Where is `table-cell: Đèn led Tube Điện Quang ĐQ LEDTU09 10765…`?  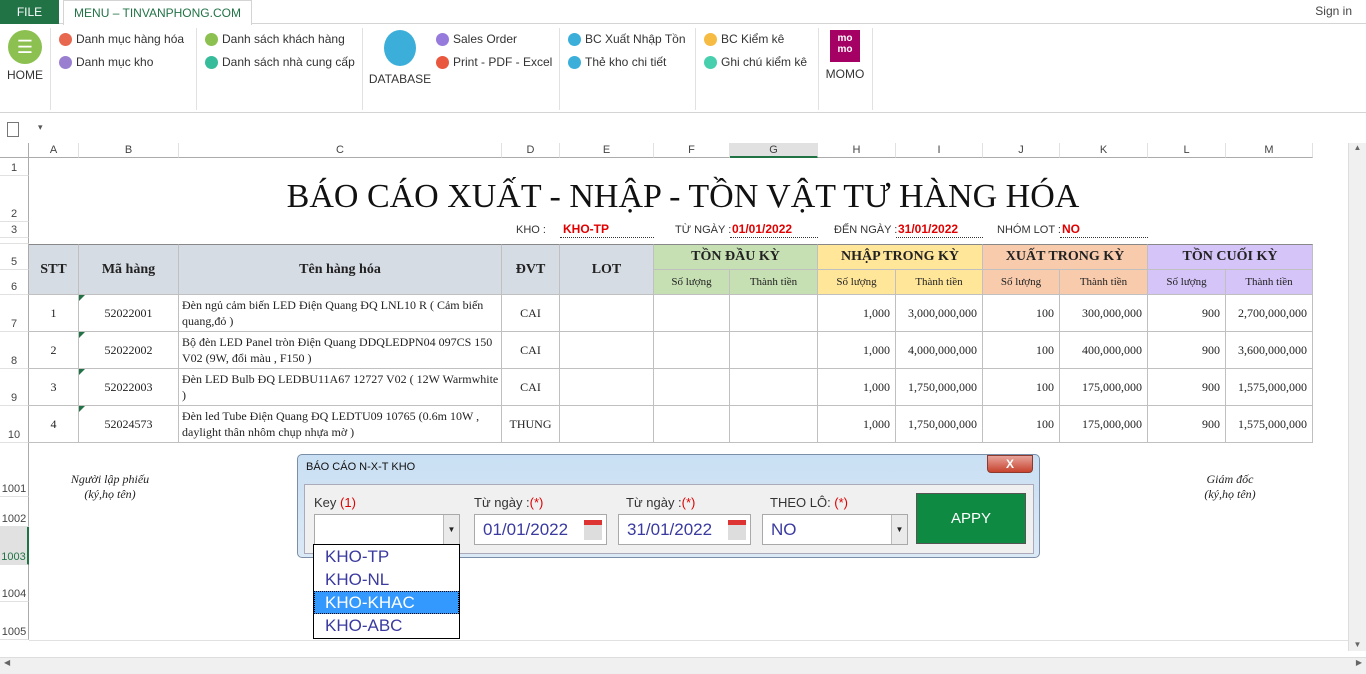 table-cell: Đèn led Tube Điện Quang ĐQ LEDTU09 10765… is located at coordinates (340, 424).